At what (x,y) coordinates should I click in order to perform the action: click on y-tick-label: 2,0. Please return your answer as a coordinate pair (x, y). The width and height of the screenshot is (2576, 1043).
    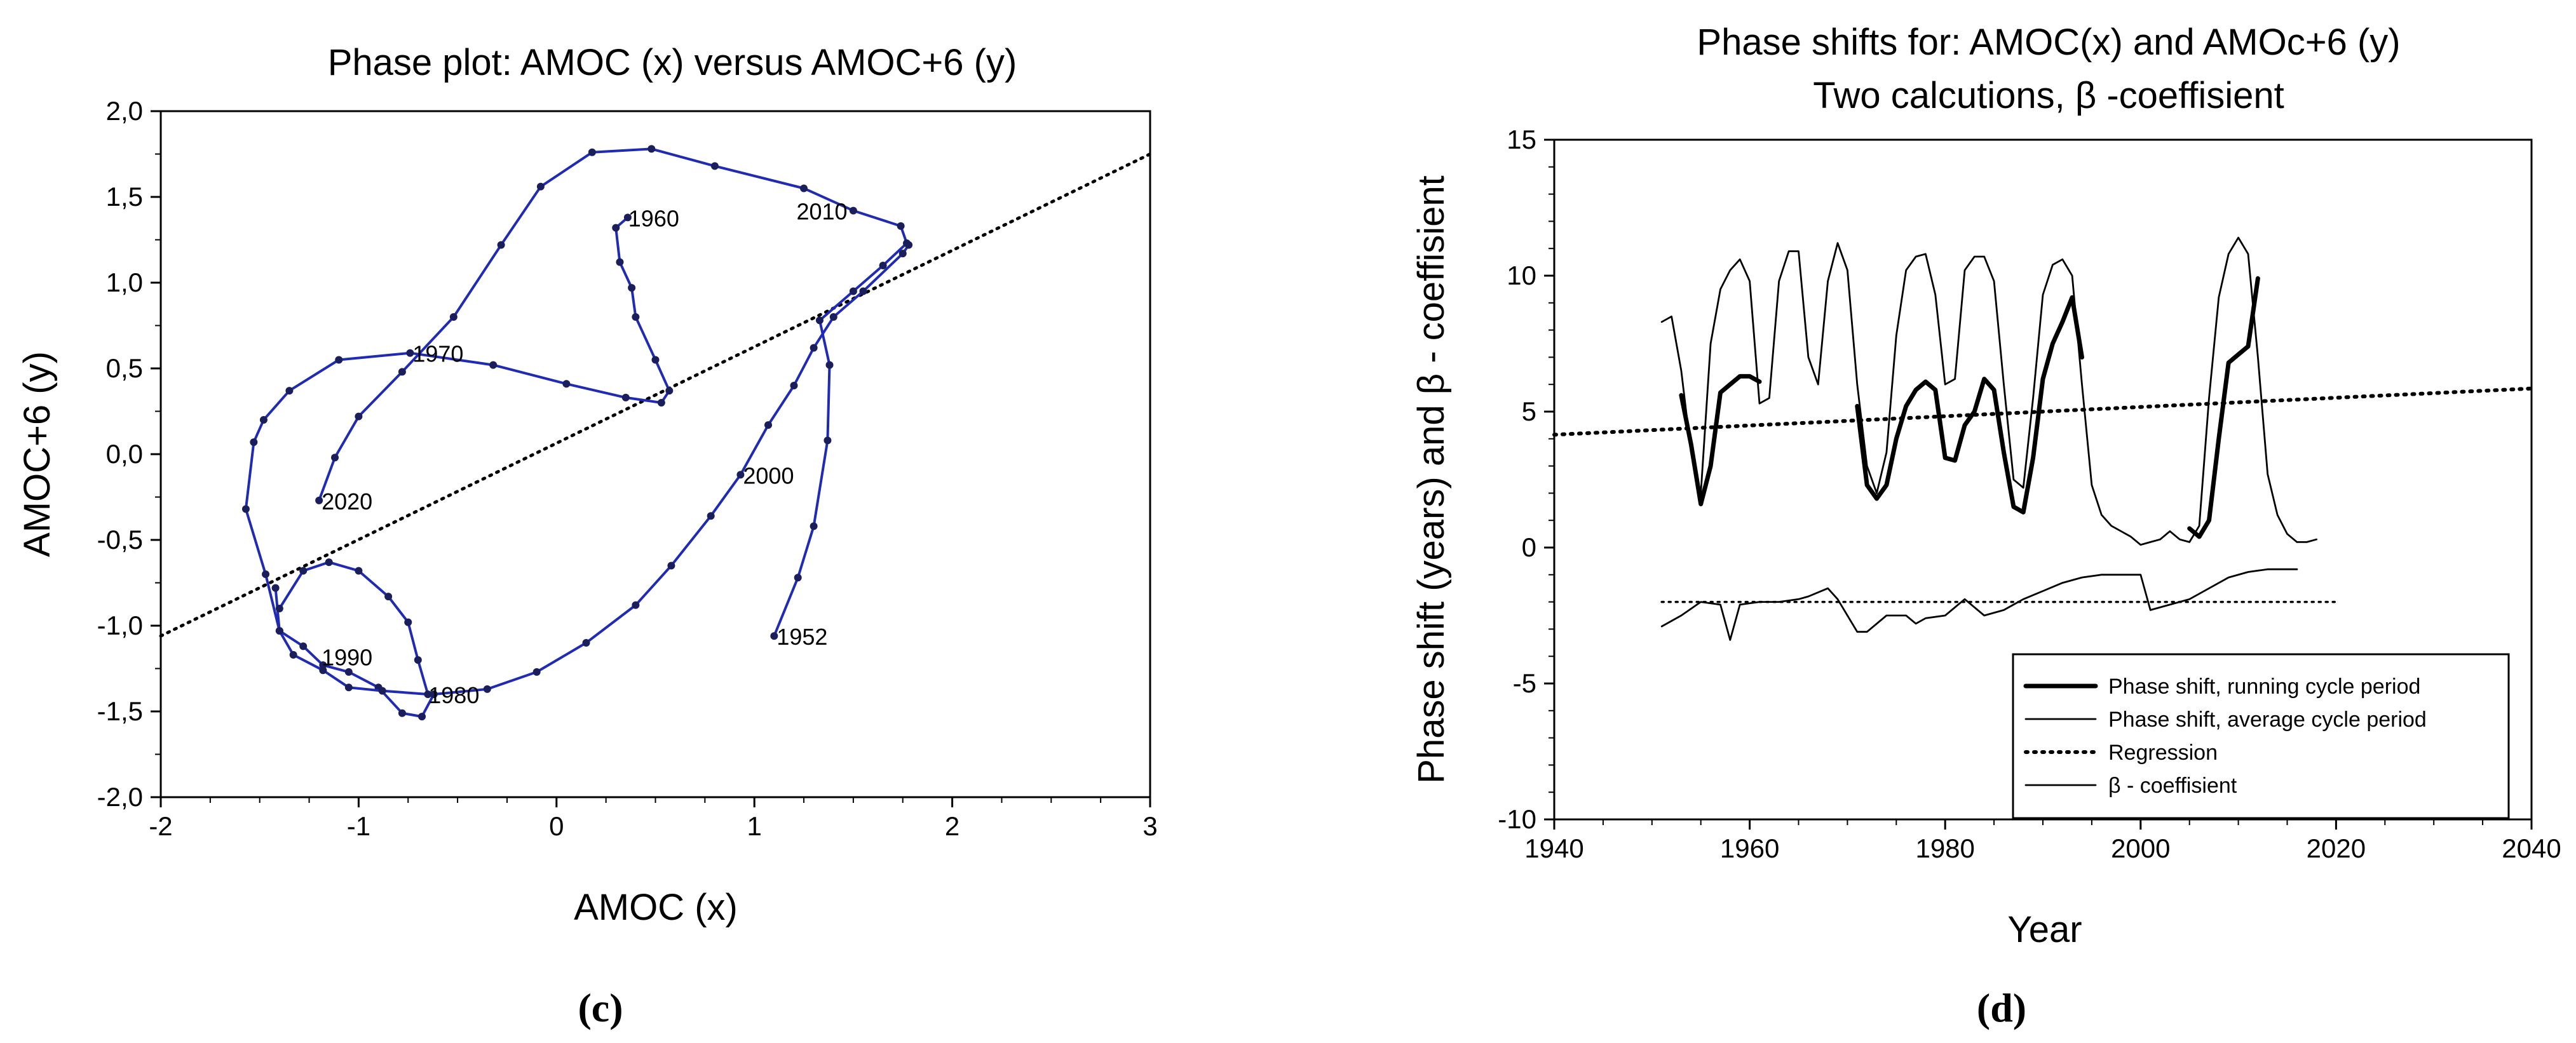
    Looking at the image, I should click on (125, 111).